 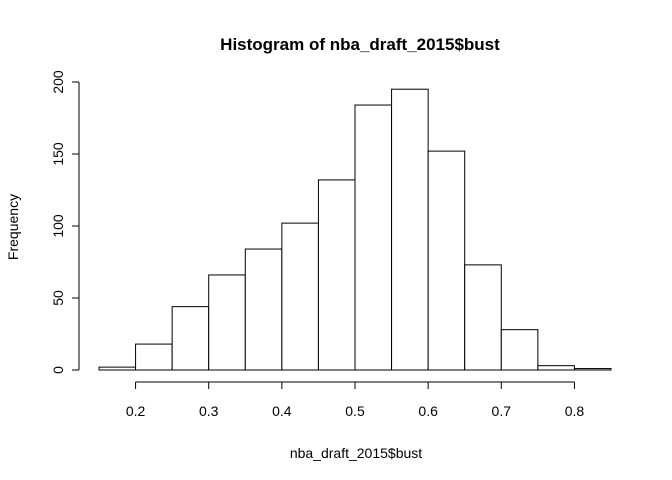 What do you see at coordinates (360, 44) in the screenshot?
I see `chart-title: Histogram of nba_draft_2015$bust` at bounding box center [360, 44].